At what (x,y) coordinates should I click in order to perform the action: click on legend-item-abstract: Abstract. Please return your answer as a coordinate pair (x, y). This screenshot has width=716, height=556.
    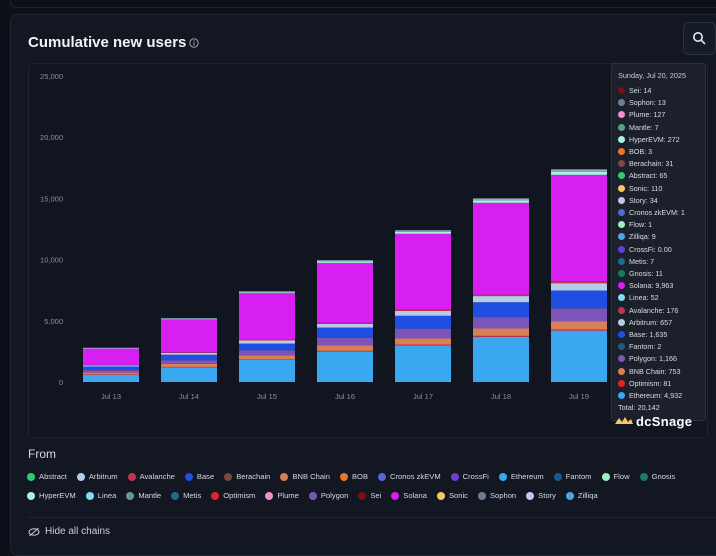
    Looking at the image, I should click on (47, 476).